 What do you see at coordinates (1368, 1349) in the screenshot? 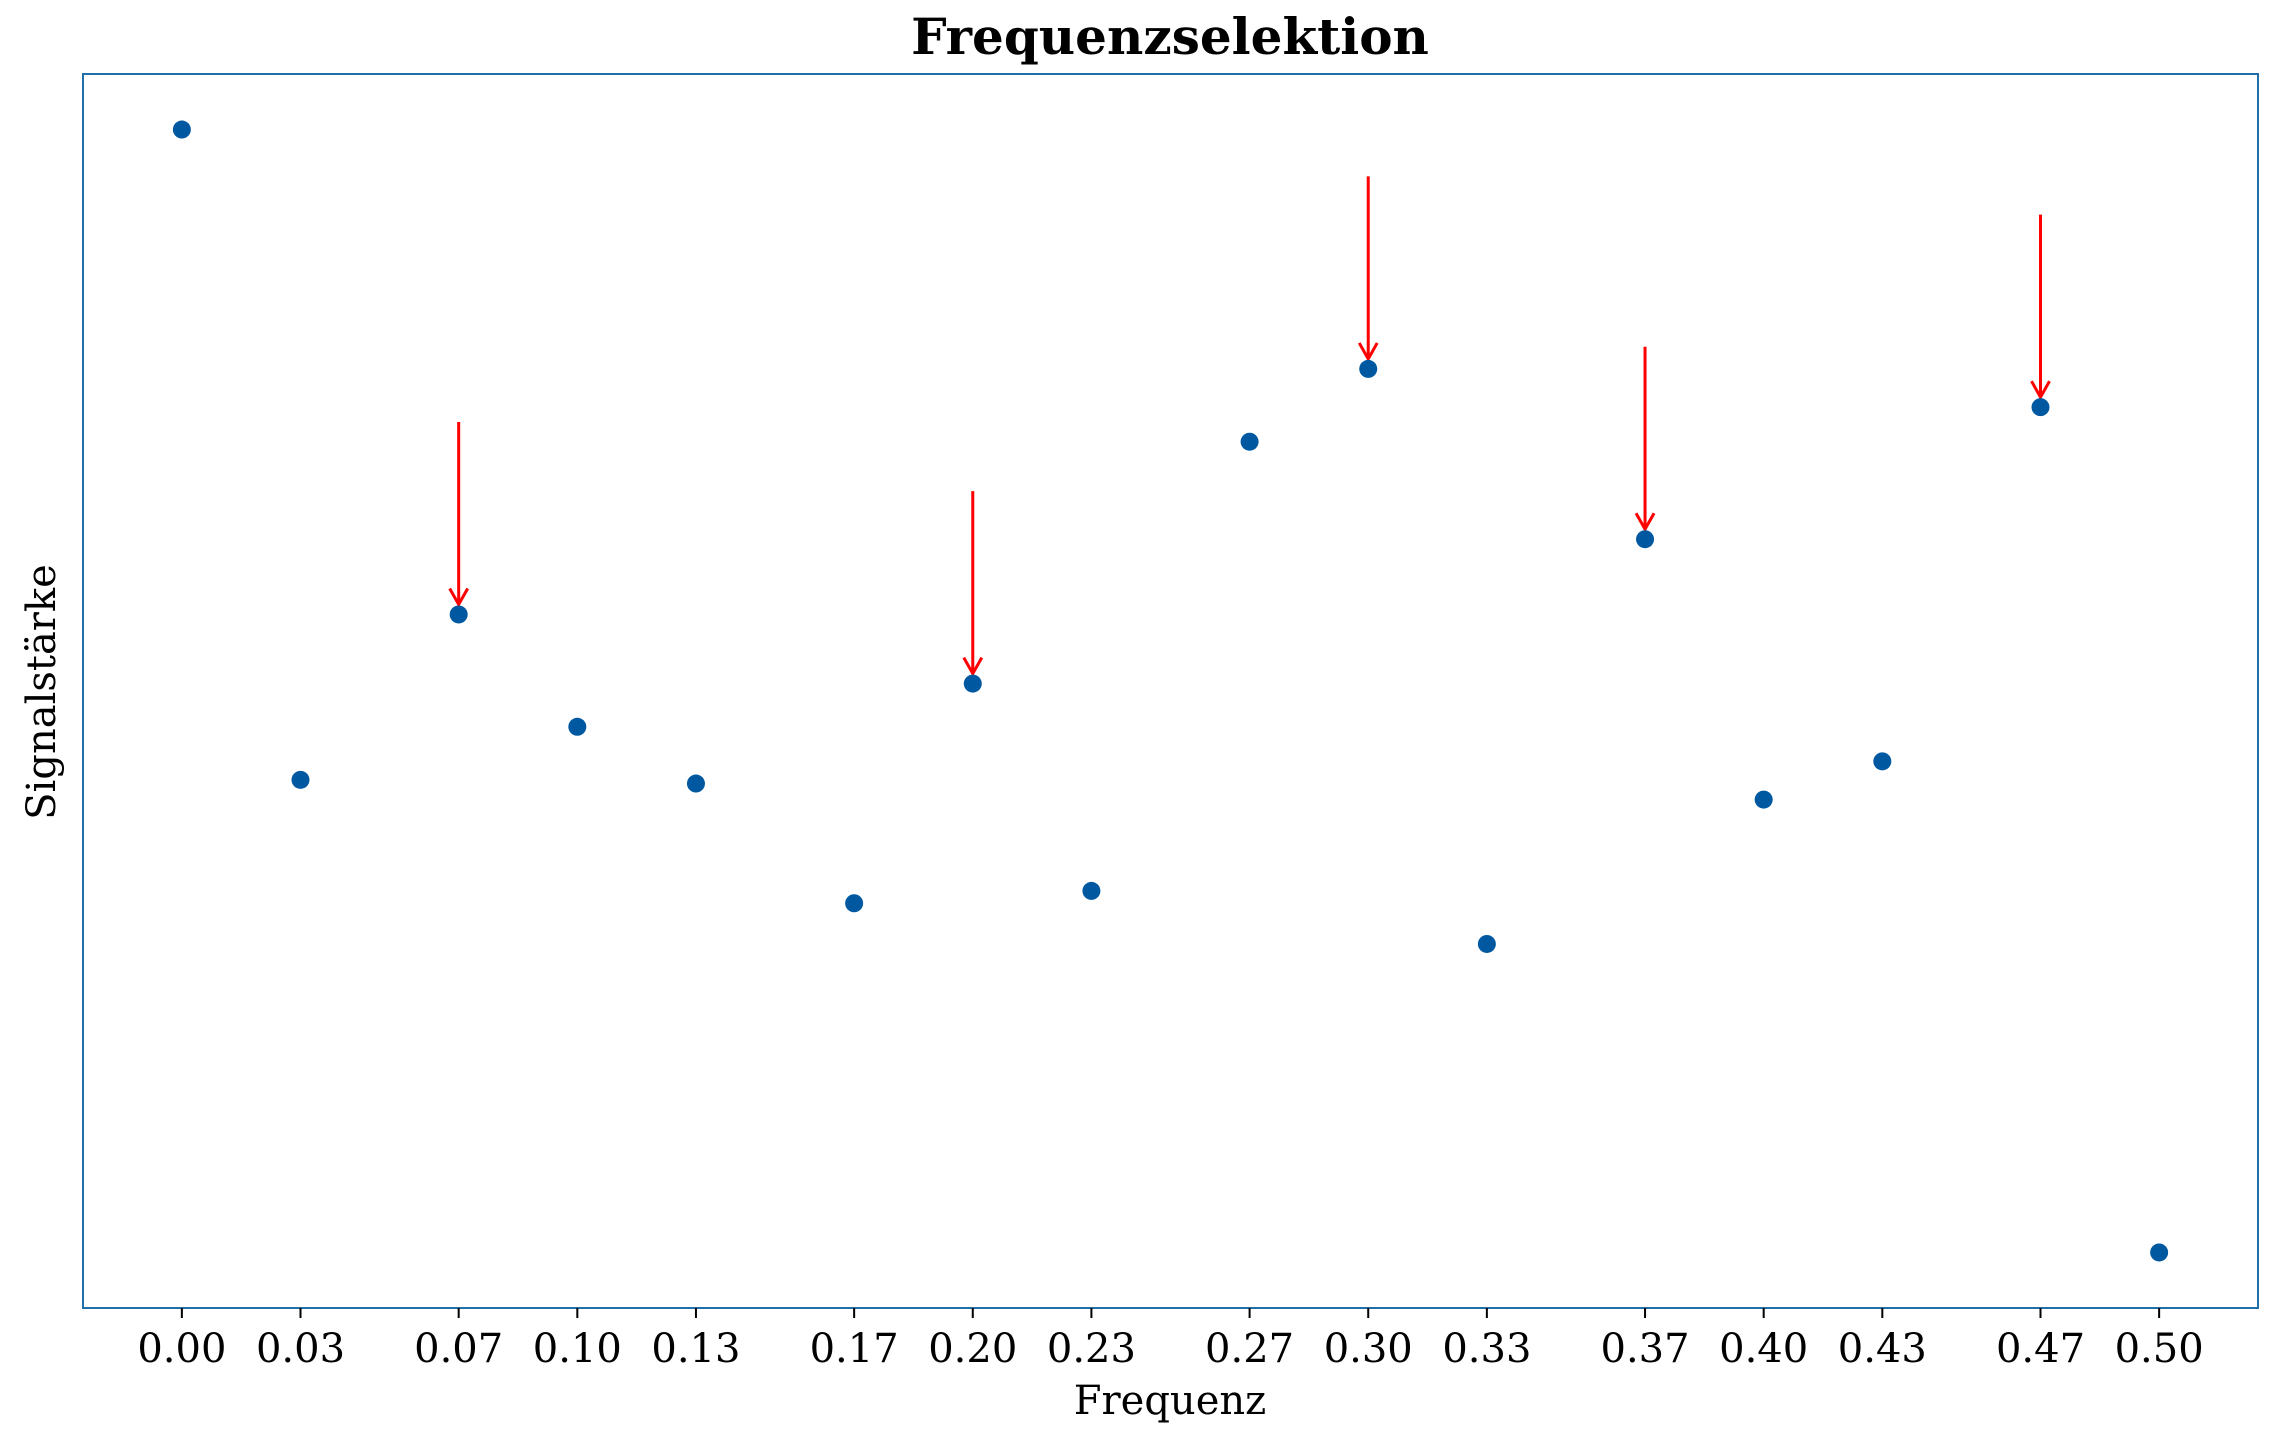
I see `x-tick-label: 0.30` at bounding box center [1368, 1349].